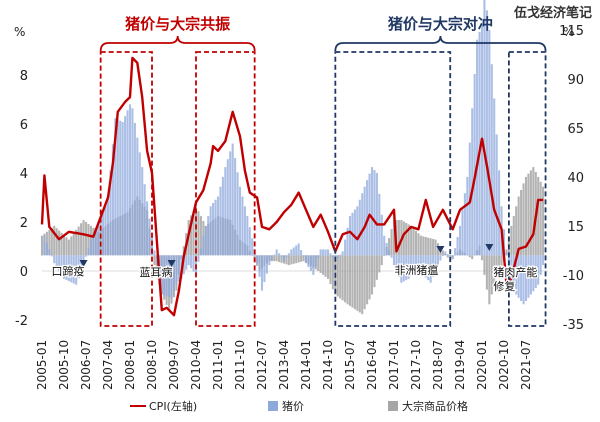 Image resolution: width=600 pixels, height=422 pixels. What do you see at coordinates (163, 406) in the screenshot?
I see `legend-cpi: CPI(左轴)` at bounding box center [163, 406].